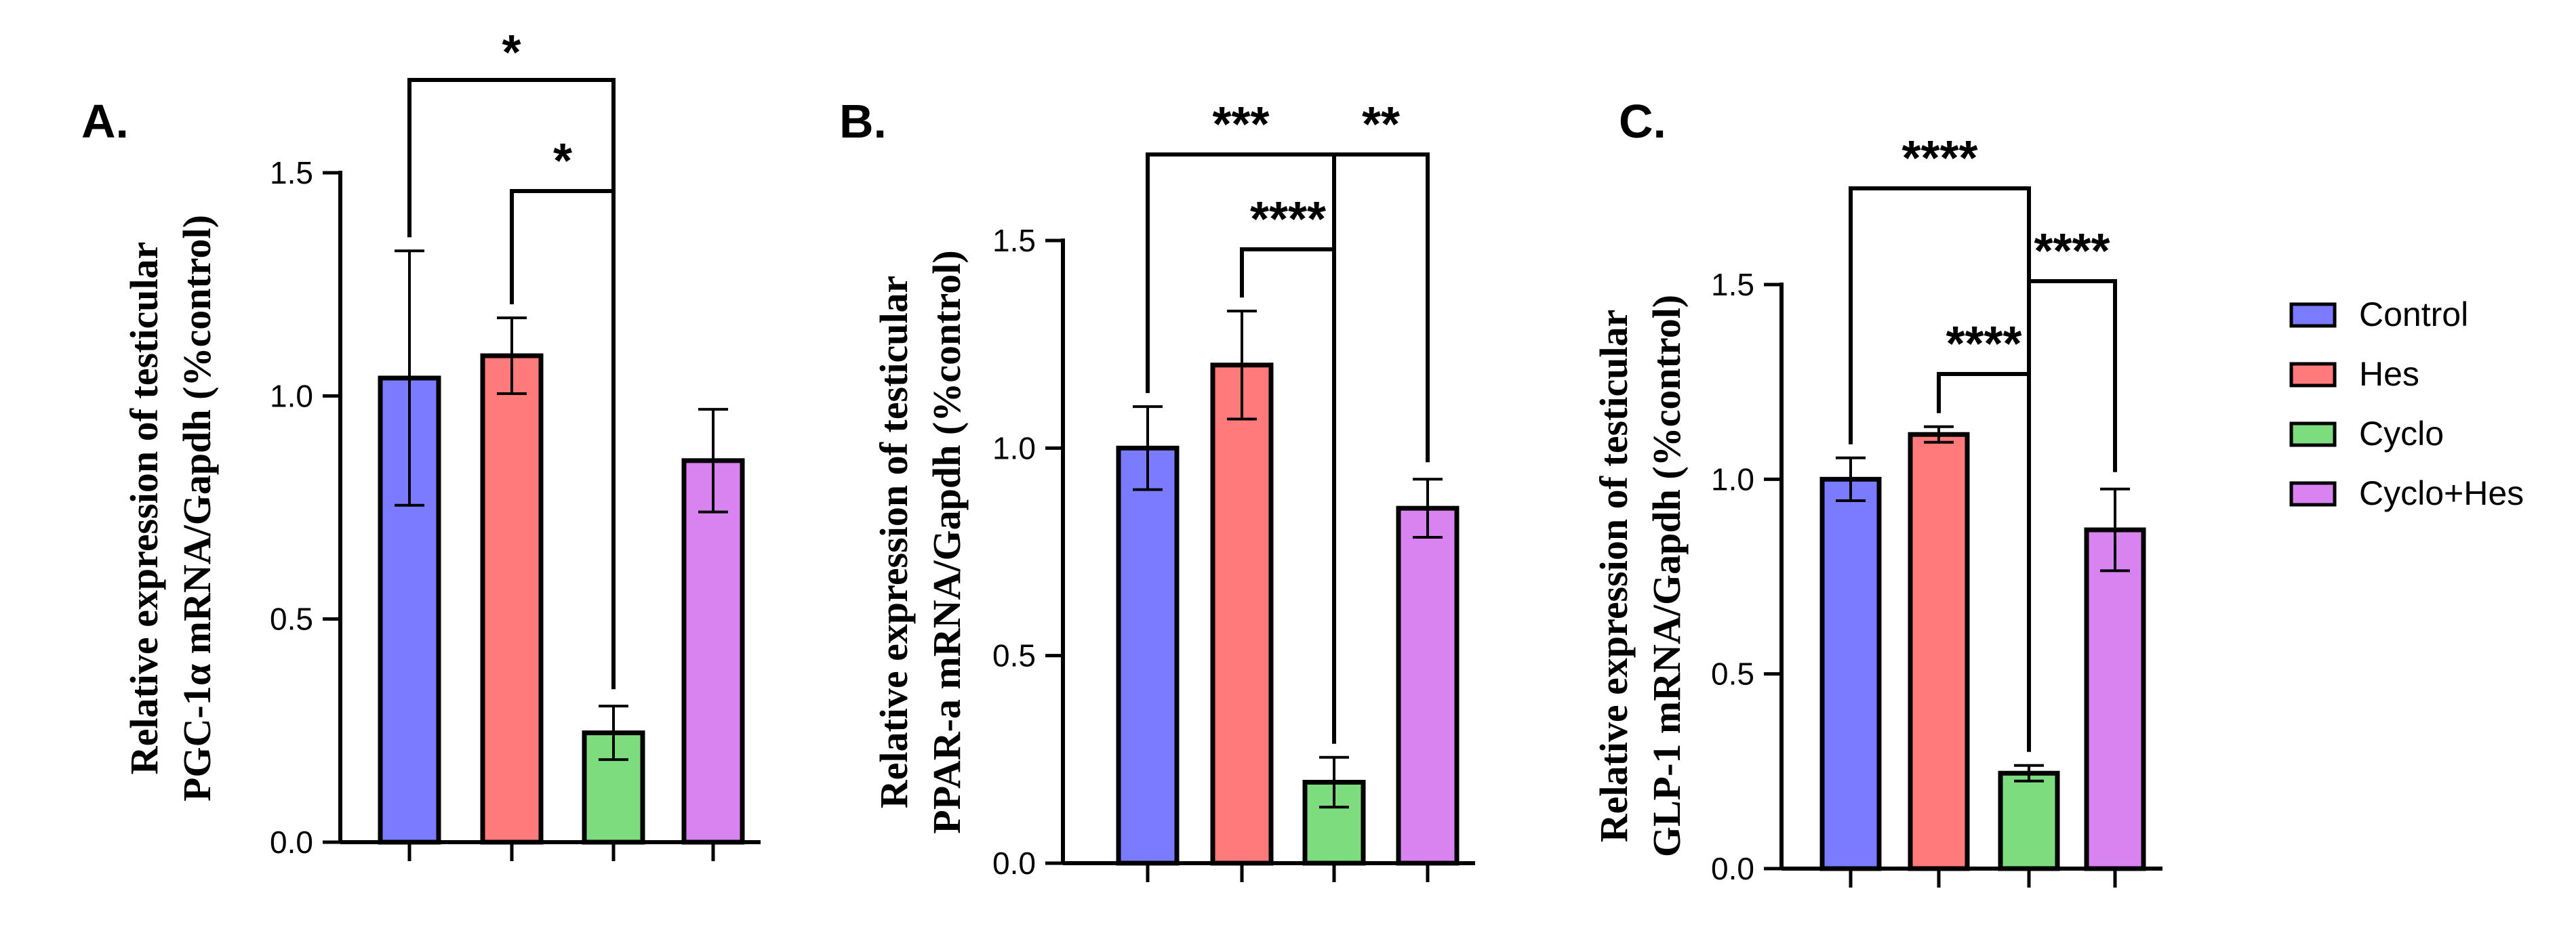 The height and width of the screenshot is (935, 2576). What do you see at coordinates (2029, 820) in the screenshot?
I see `bar-cyclo` at bounding box center [2029, 820].